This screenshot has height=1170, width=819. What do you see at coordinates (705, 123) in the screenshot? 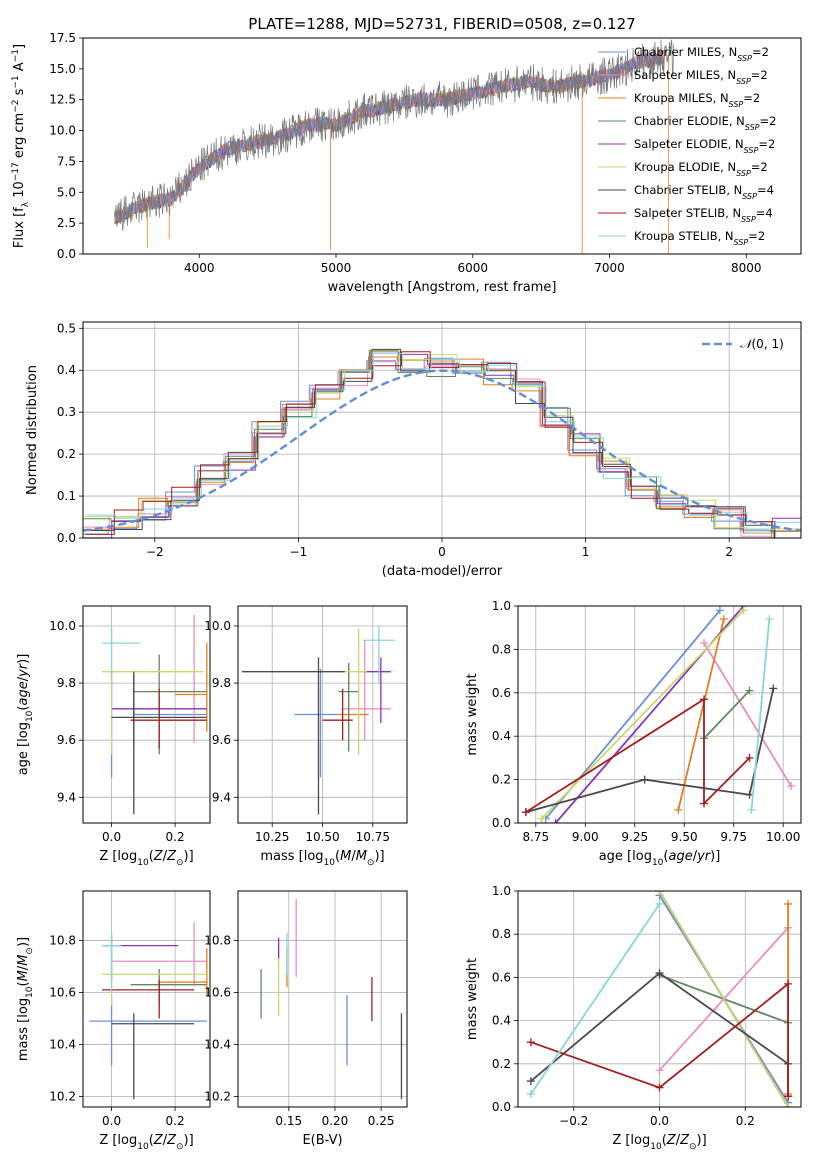
I see `legend-label: Chabrier ELODIE, NSSP=2` at bounding box center [705, 123].